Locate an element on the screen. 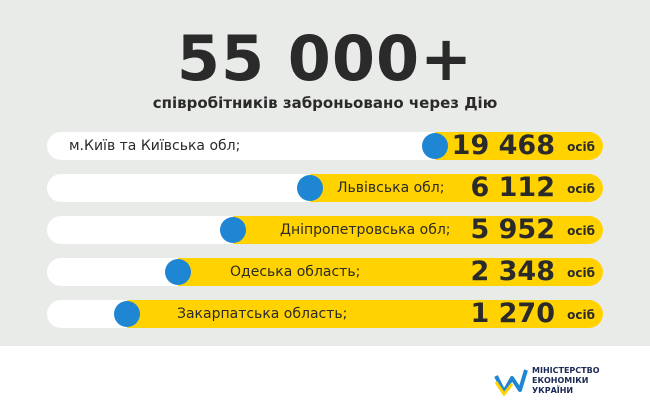  region-row: Закарпатська область; 1 270 осіб is located at coordinates (325, 314).